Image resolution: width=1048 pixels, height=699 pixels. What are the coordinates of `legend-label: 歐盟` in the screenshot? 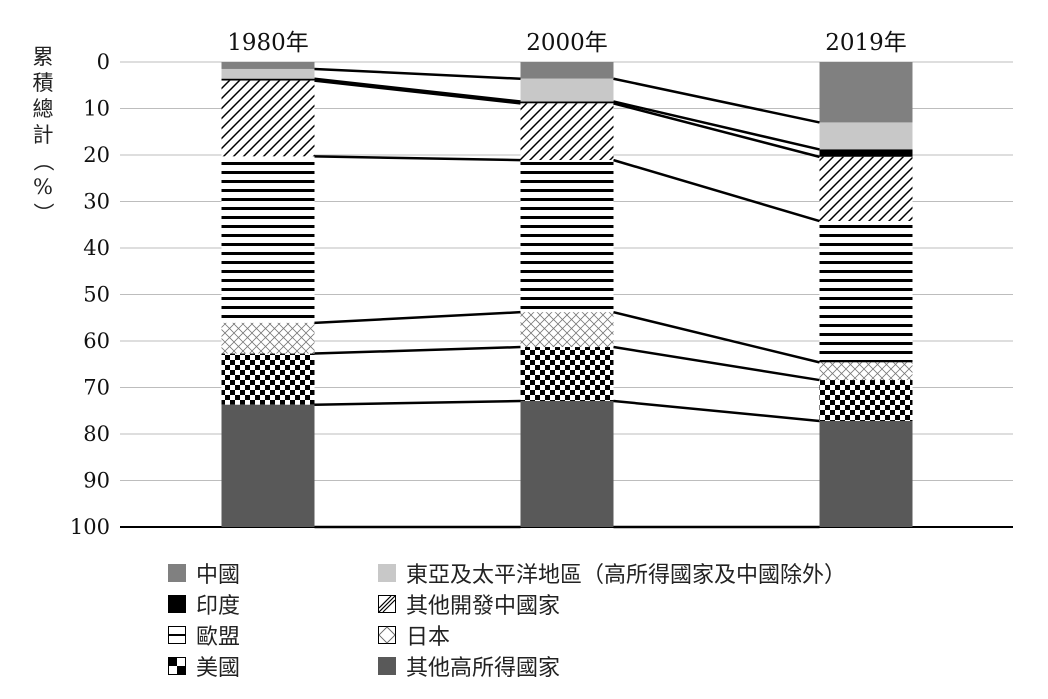 It's located at (218, 637).